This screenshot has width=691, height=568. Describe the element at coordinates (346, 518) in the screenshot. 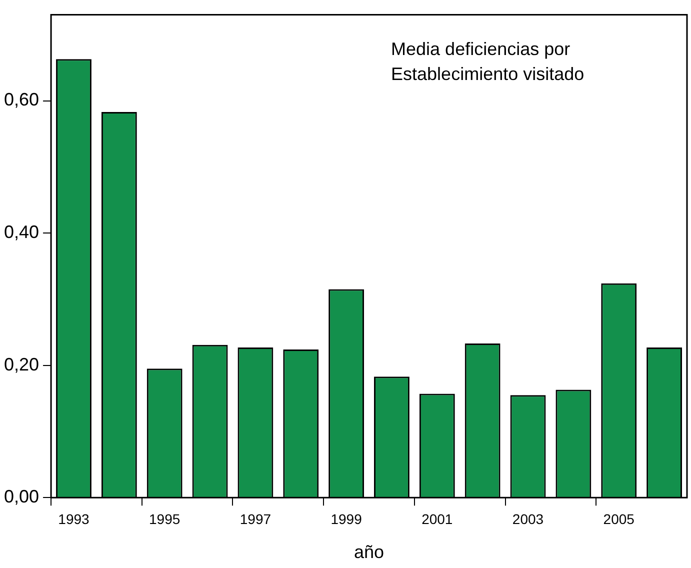

I see `x-tick-label: 1999` at that location.